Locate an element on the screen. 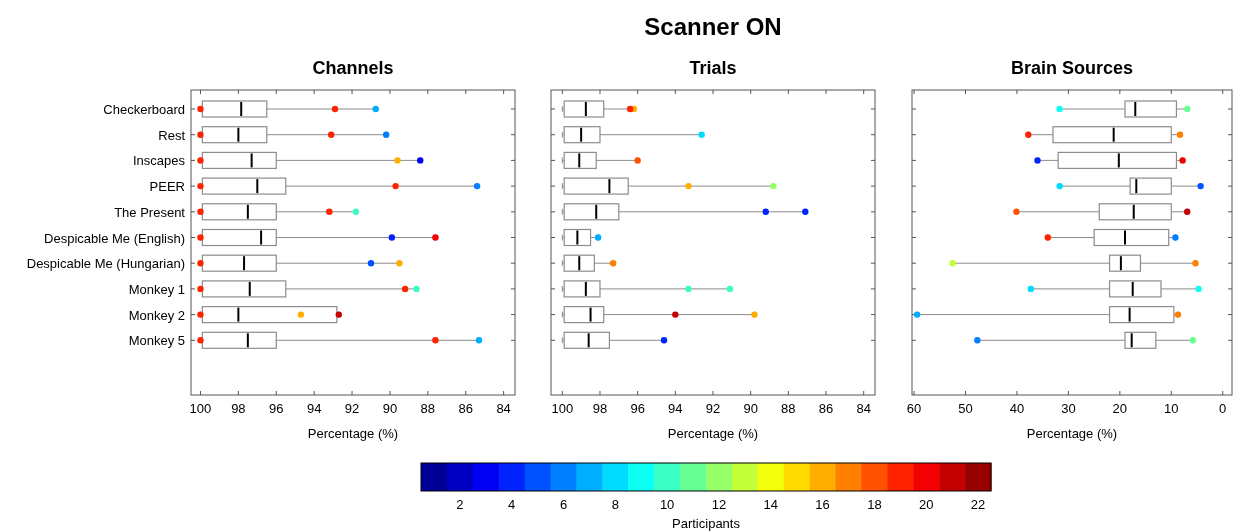 The image size is (1235, 532). x-tick-label: 50 is located at coordinates (965, 408).